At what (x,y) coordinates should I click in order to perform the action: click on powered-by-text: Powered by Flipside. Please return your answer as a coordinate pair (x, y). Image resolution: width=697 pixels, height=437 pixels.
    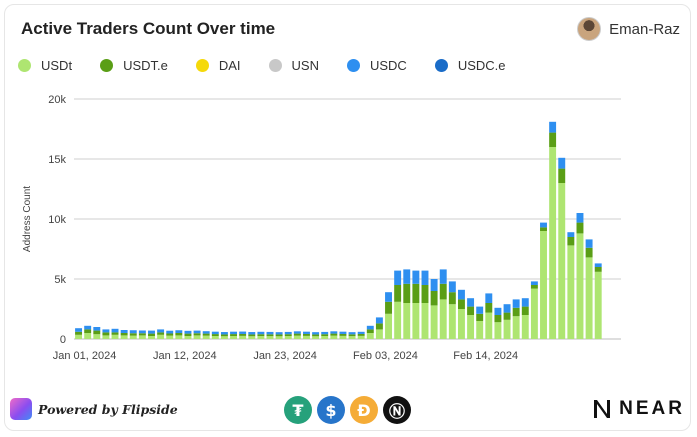
    Looking at the image, I should click on (108, 409).